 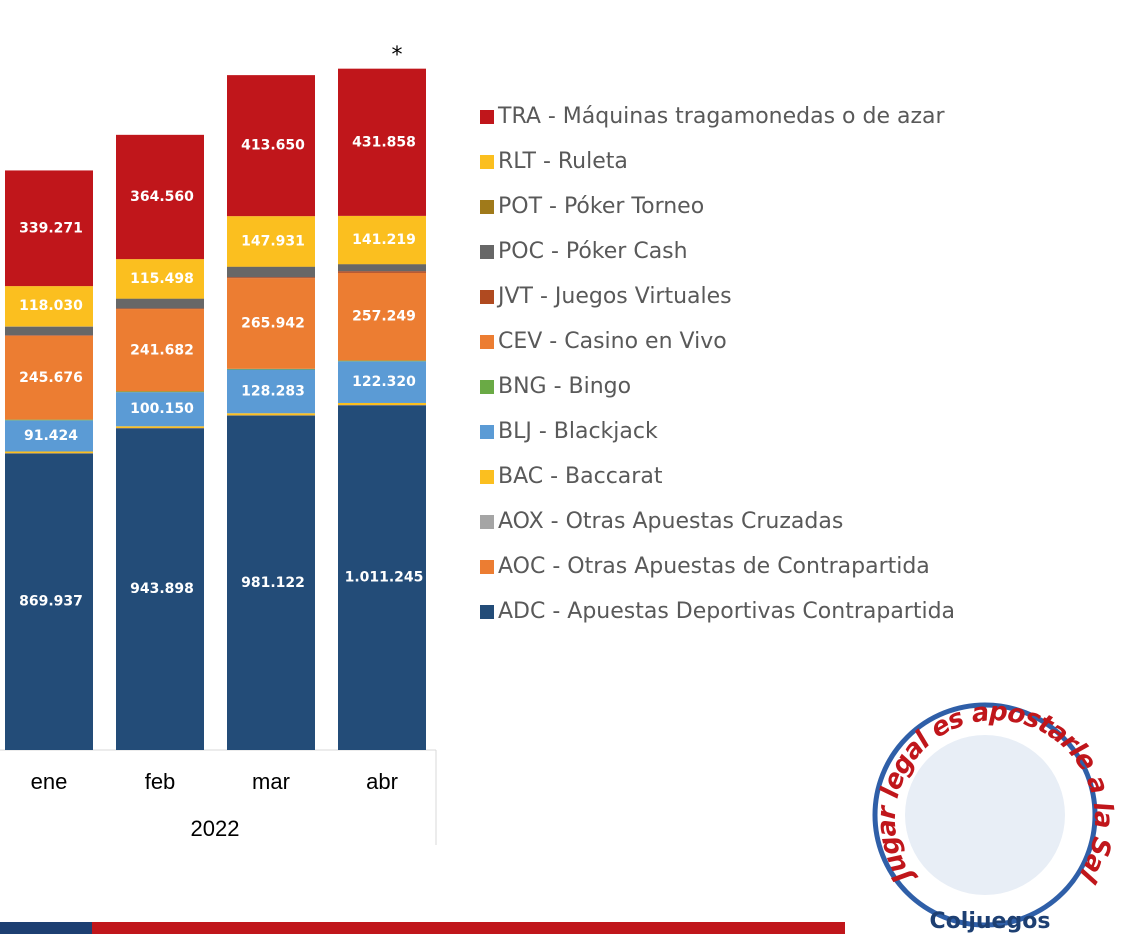 I want to click on legend-label: AOC - Otras Apuestas de Contrapartida, so click(x=714, y=566).